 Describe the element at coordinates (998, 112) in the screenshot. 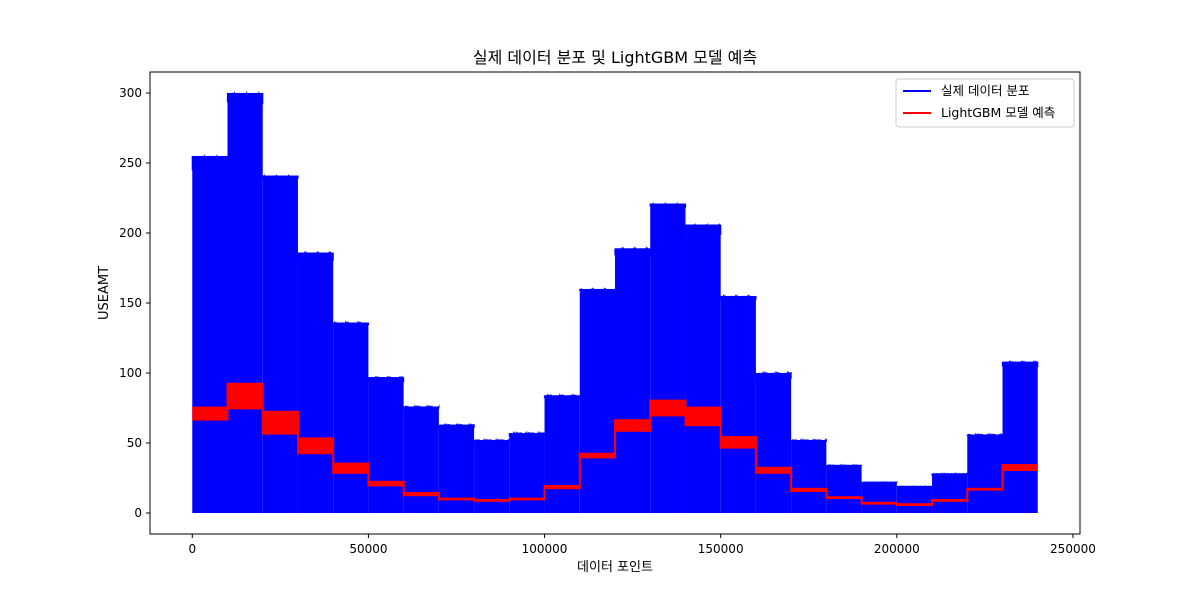

I see `legend-label-prediction: LightGBM 모델 예측` at that location.